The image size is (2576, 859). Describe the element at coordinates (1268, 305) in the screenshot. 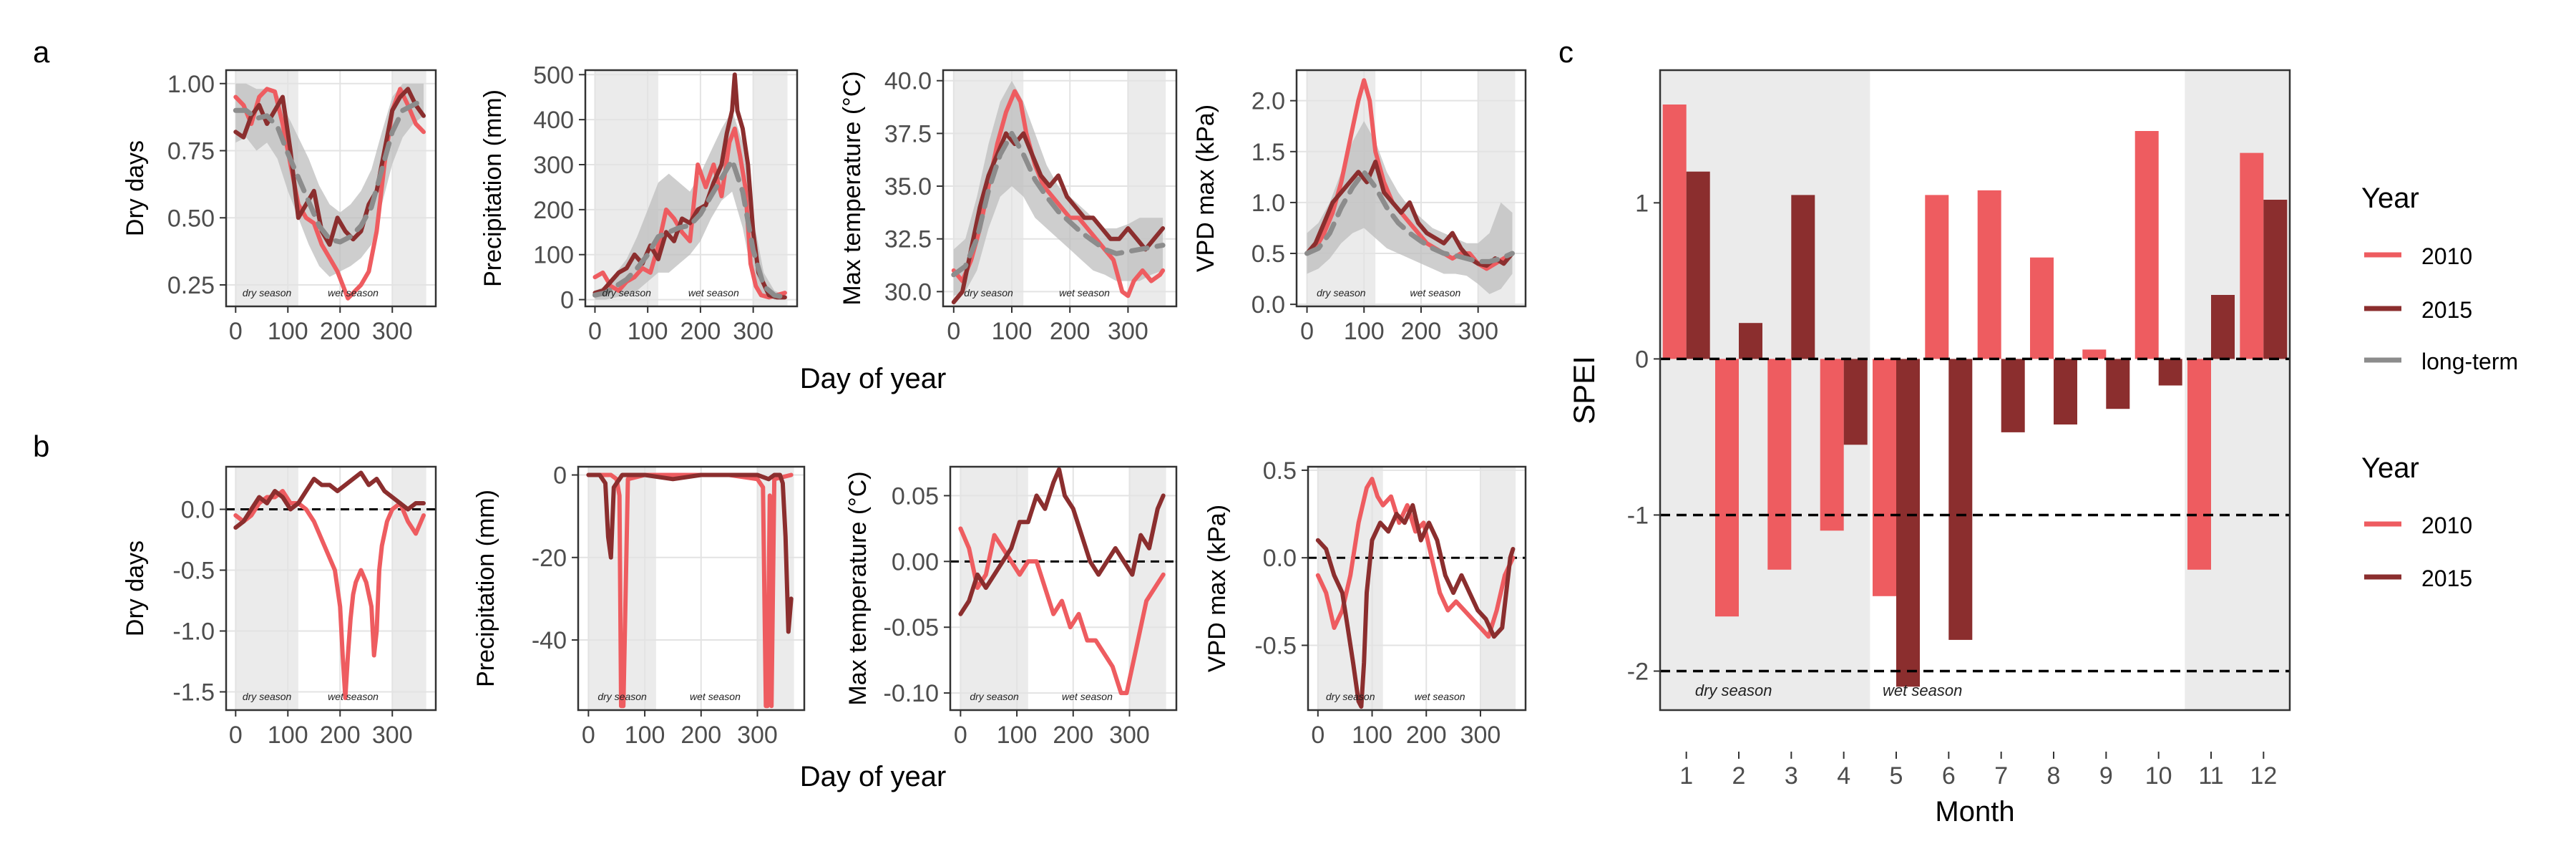

I see `y-tick-label-a4-0: 0.0` at that location.